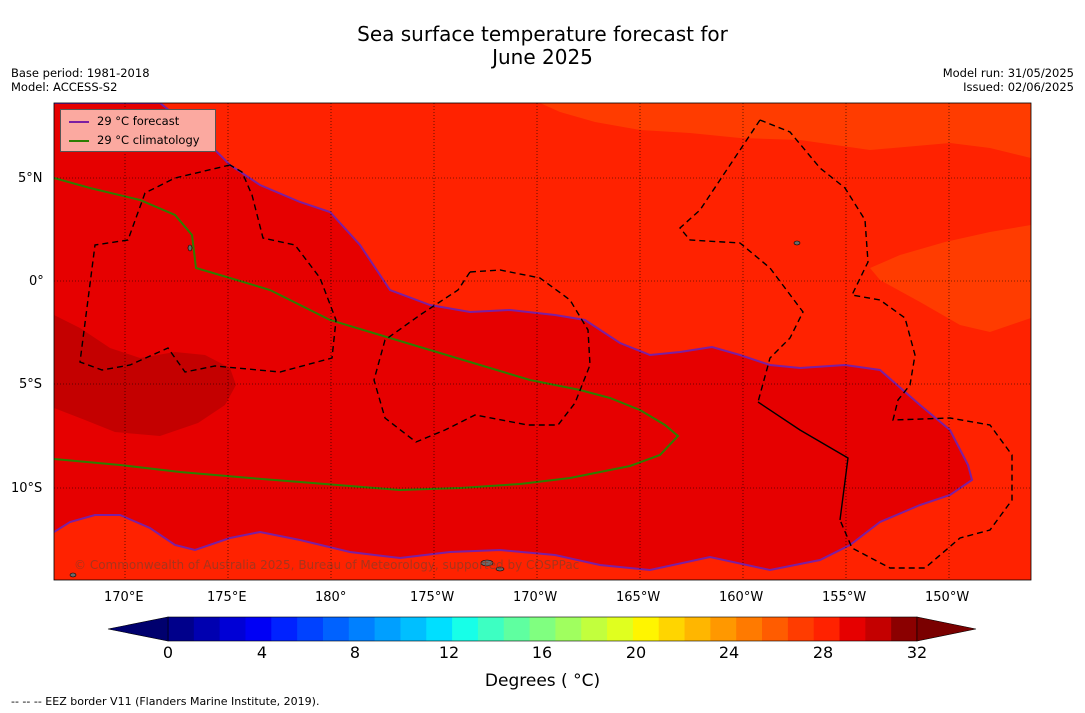 The height and width of the screenshot is (713, 1085). What do you see at coordinates (542, 681) in the screenshot?
I see `colorbar-title: Degrees ( °C)` at bounding box center [542, 681].